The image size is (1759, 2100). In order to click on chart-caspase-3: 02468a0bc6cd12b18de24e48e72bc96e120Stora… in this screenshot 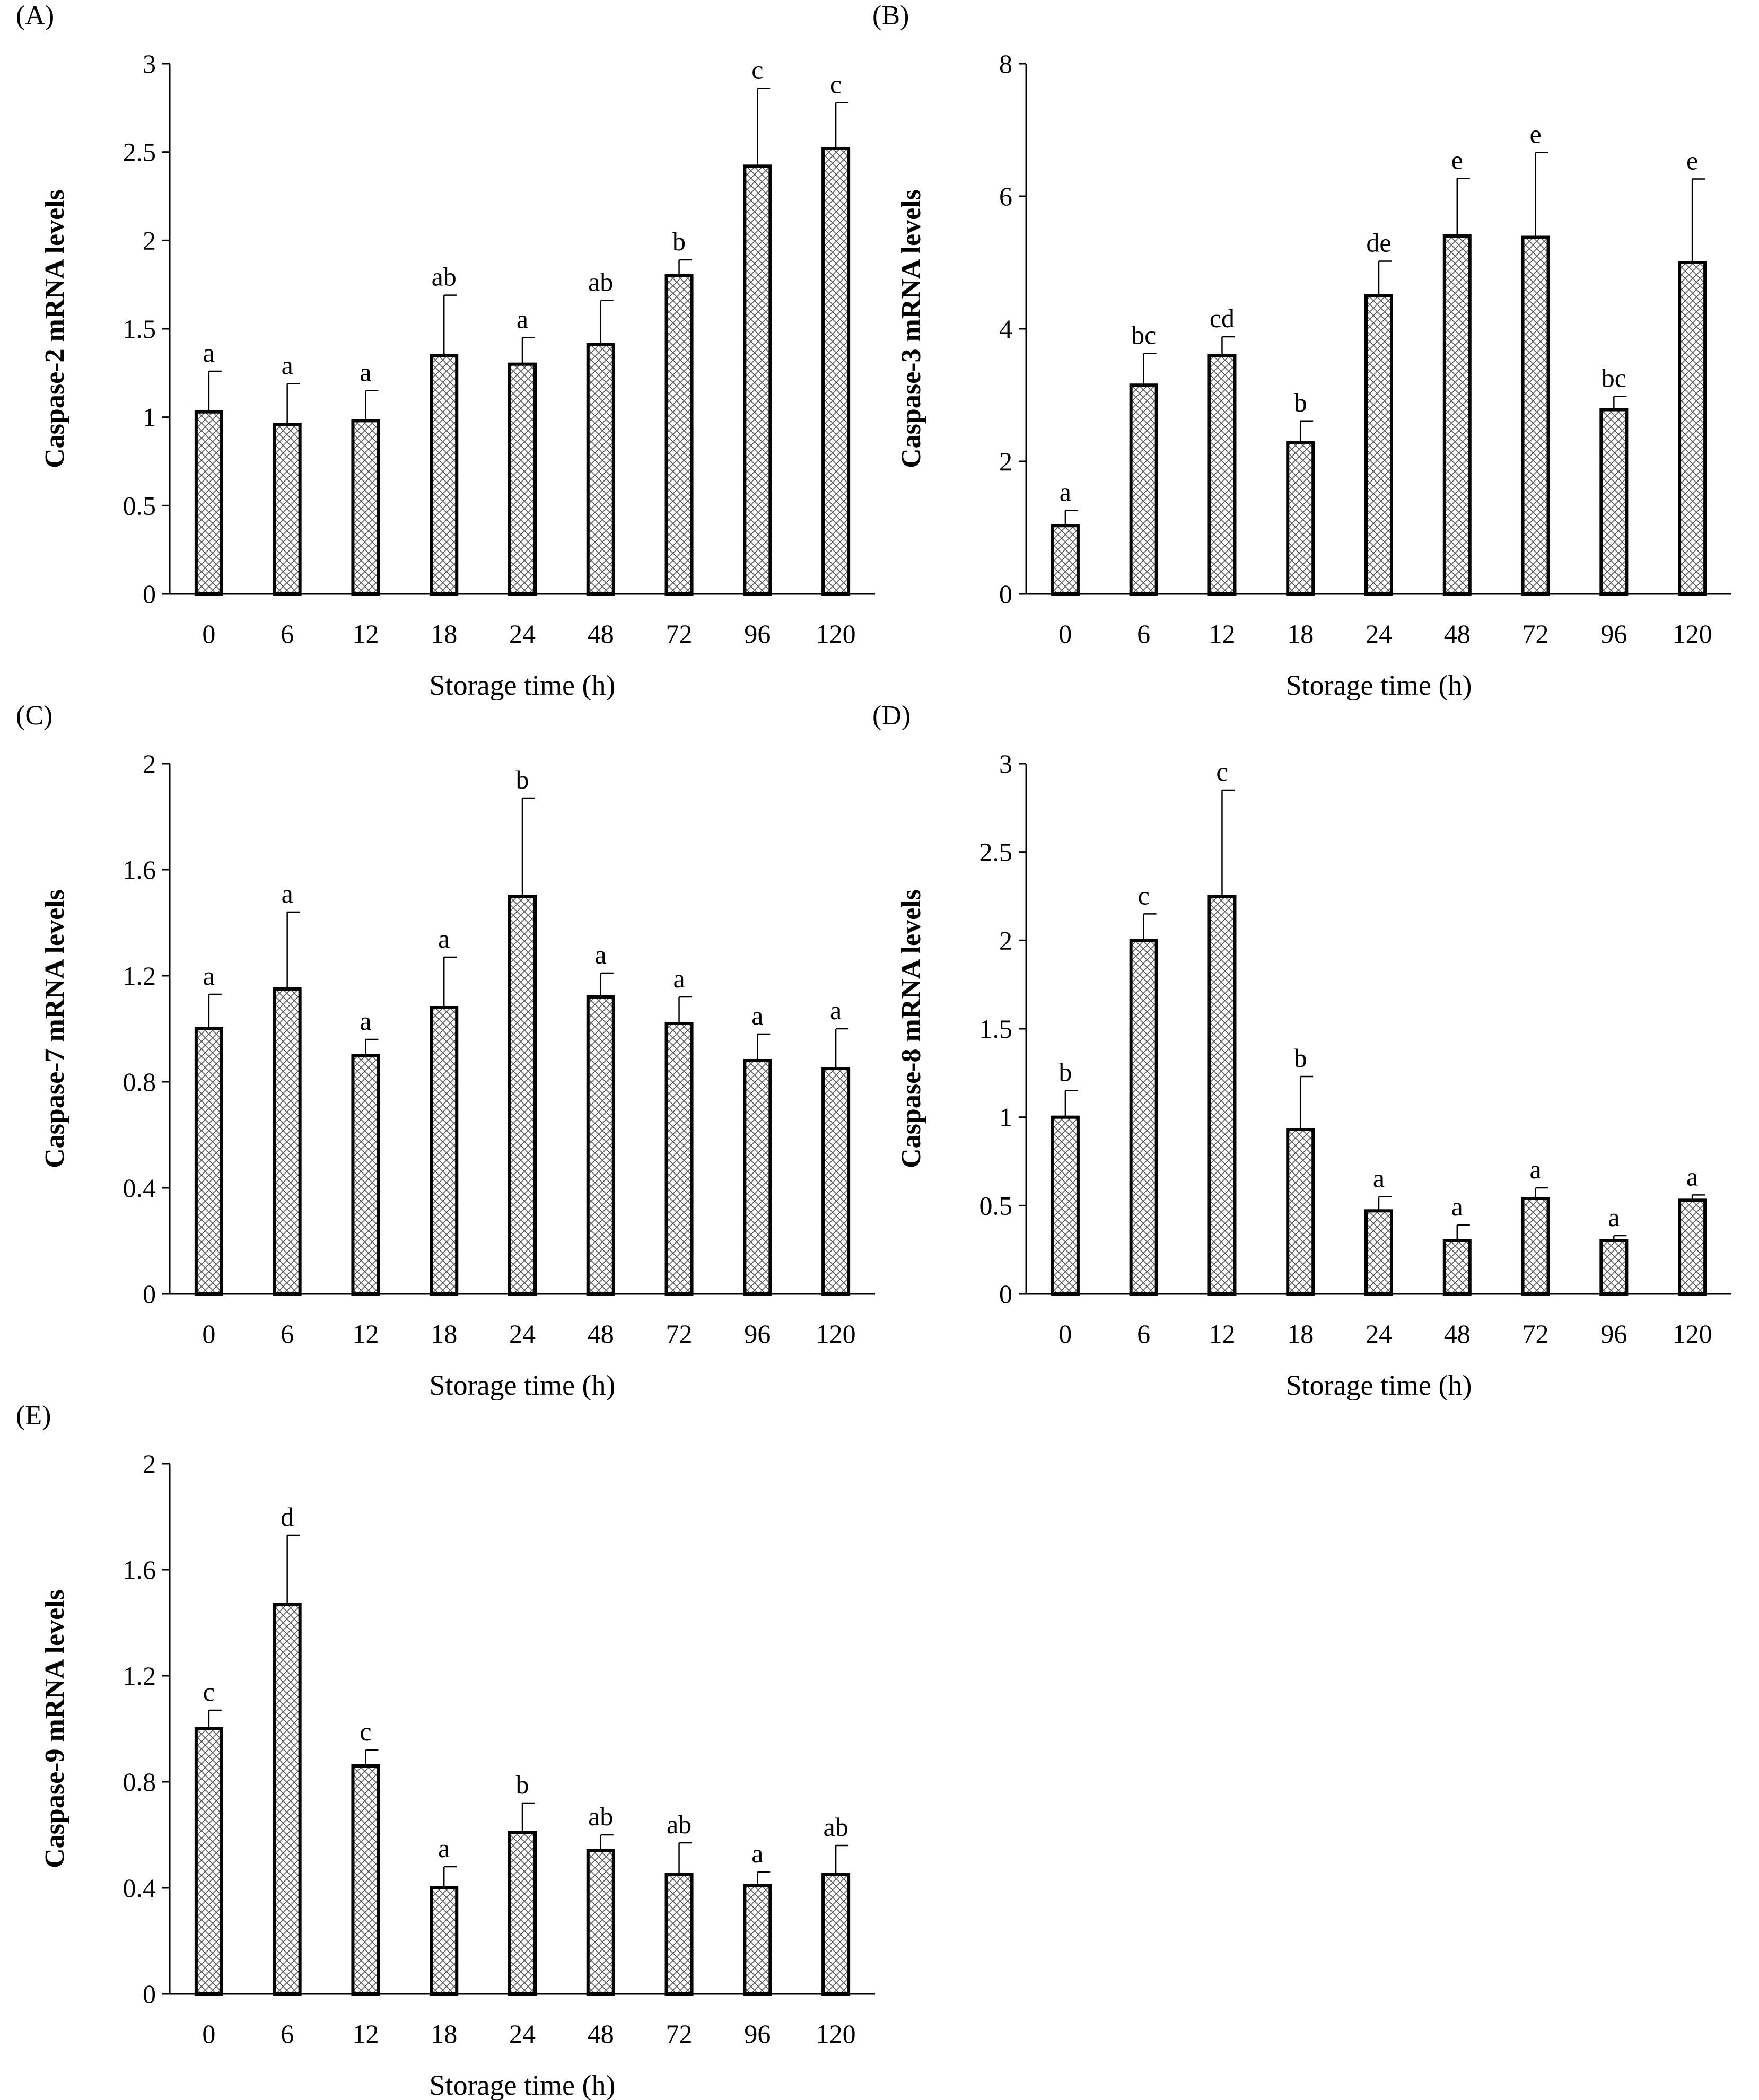, I will do `click(1313, 374)`.